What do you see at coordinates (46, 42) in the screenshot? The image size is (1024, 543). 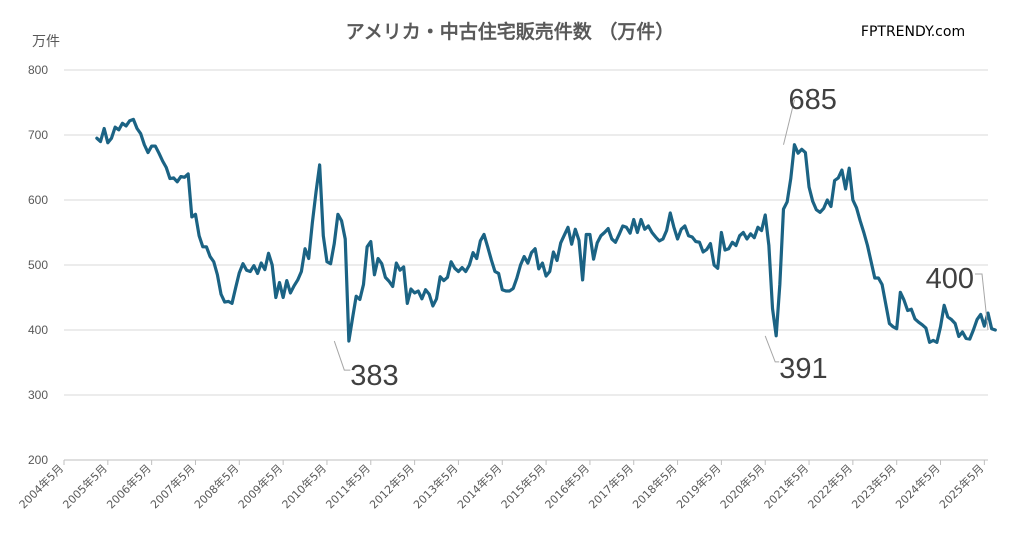 I see `y-axis-unit-label: 万件` at bounding box center [46, 42].